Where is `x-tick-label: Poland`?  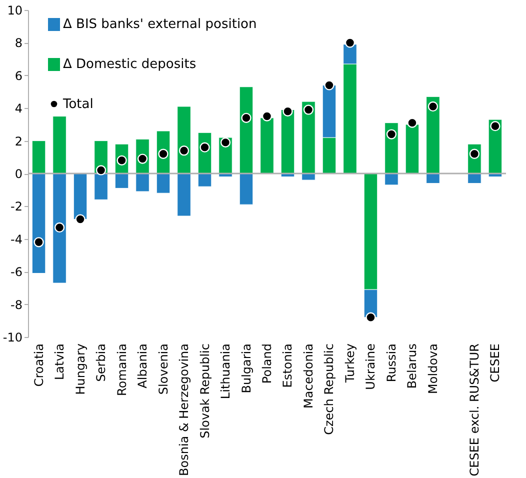
x-tick-label: Poland is located at coordinates (267, 364).